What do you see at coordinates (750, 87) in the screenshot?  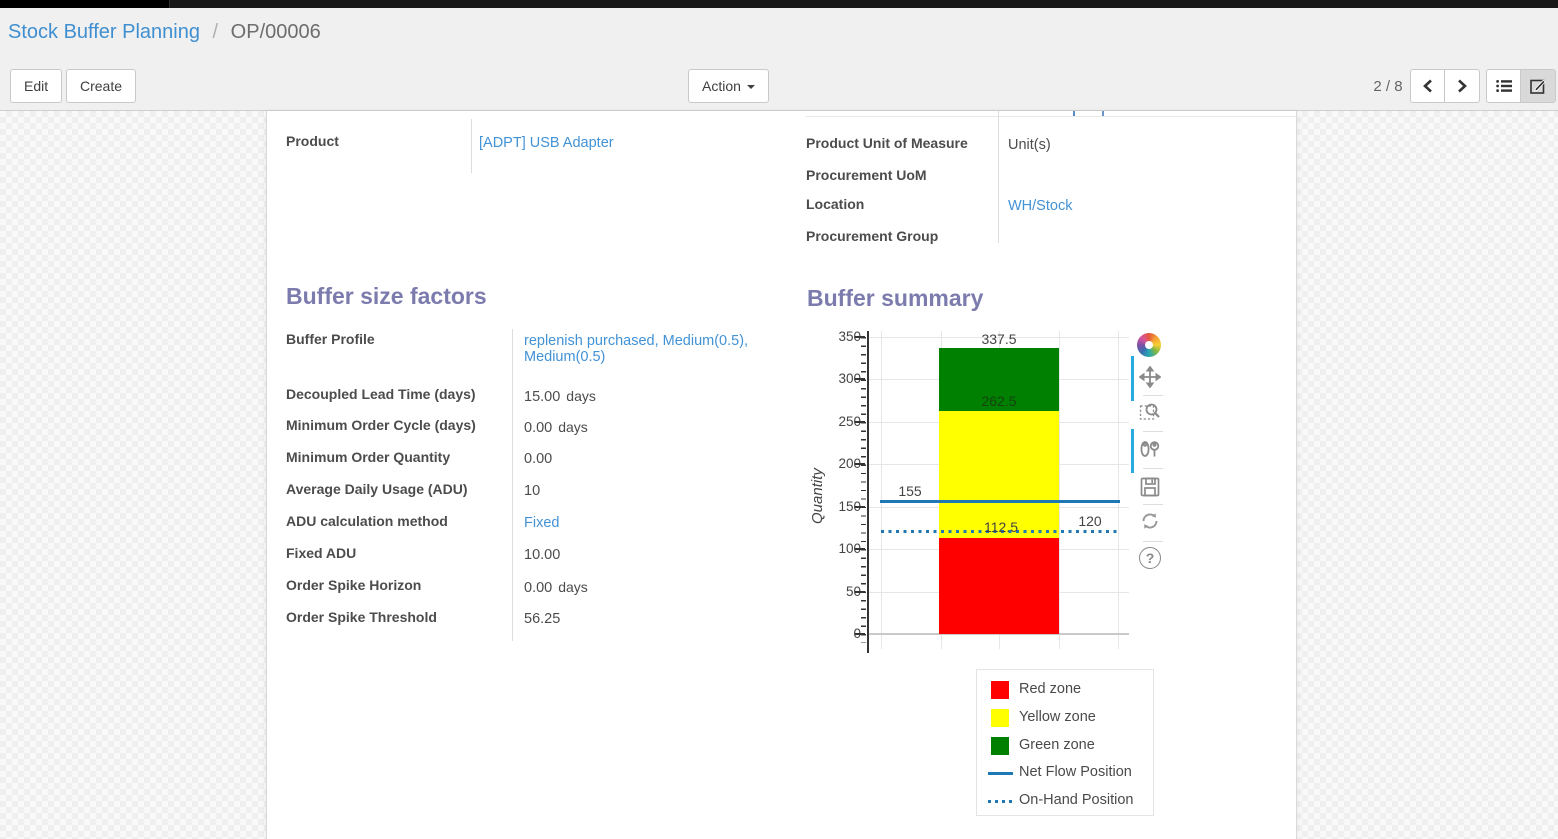 I see `chevron-down-icon` at bounding box center [750, 87].